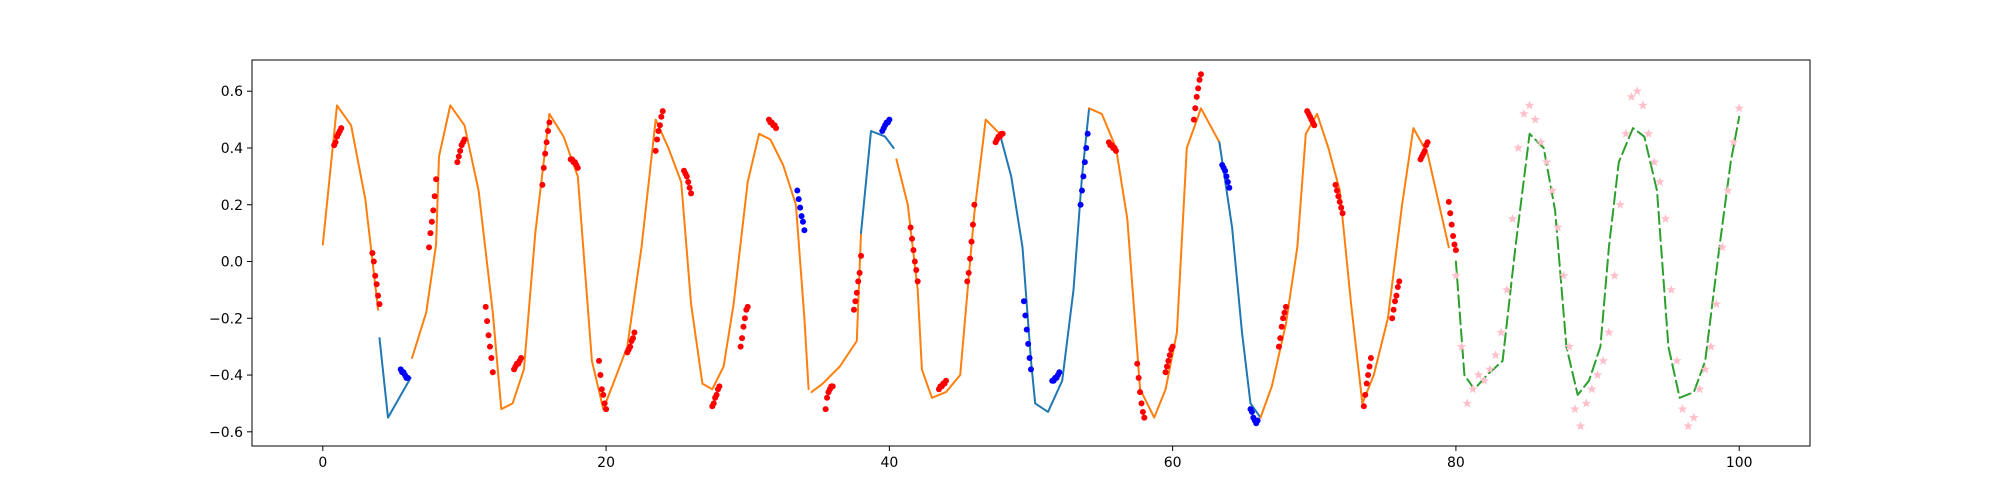  I want to click on x-tick-label: 40, so click(889, 463).